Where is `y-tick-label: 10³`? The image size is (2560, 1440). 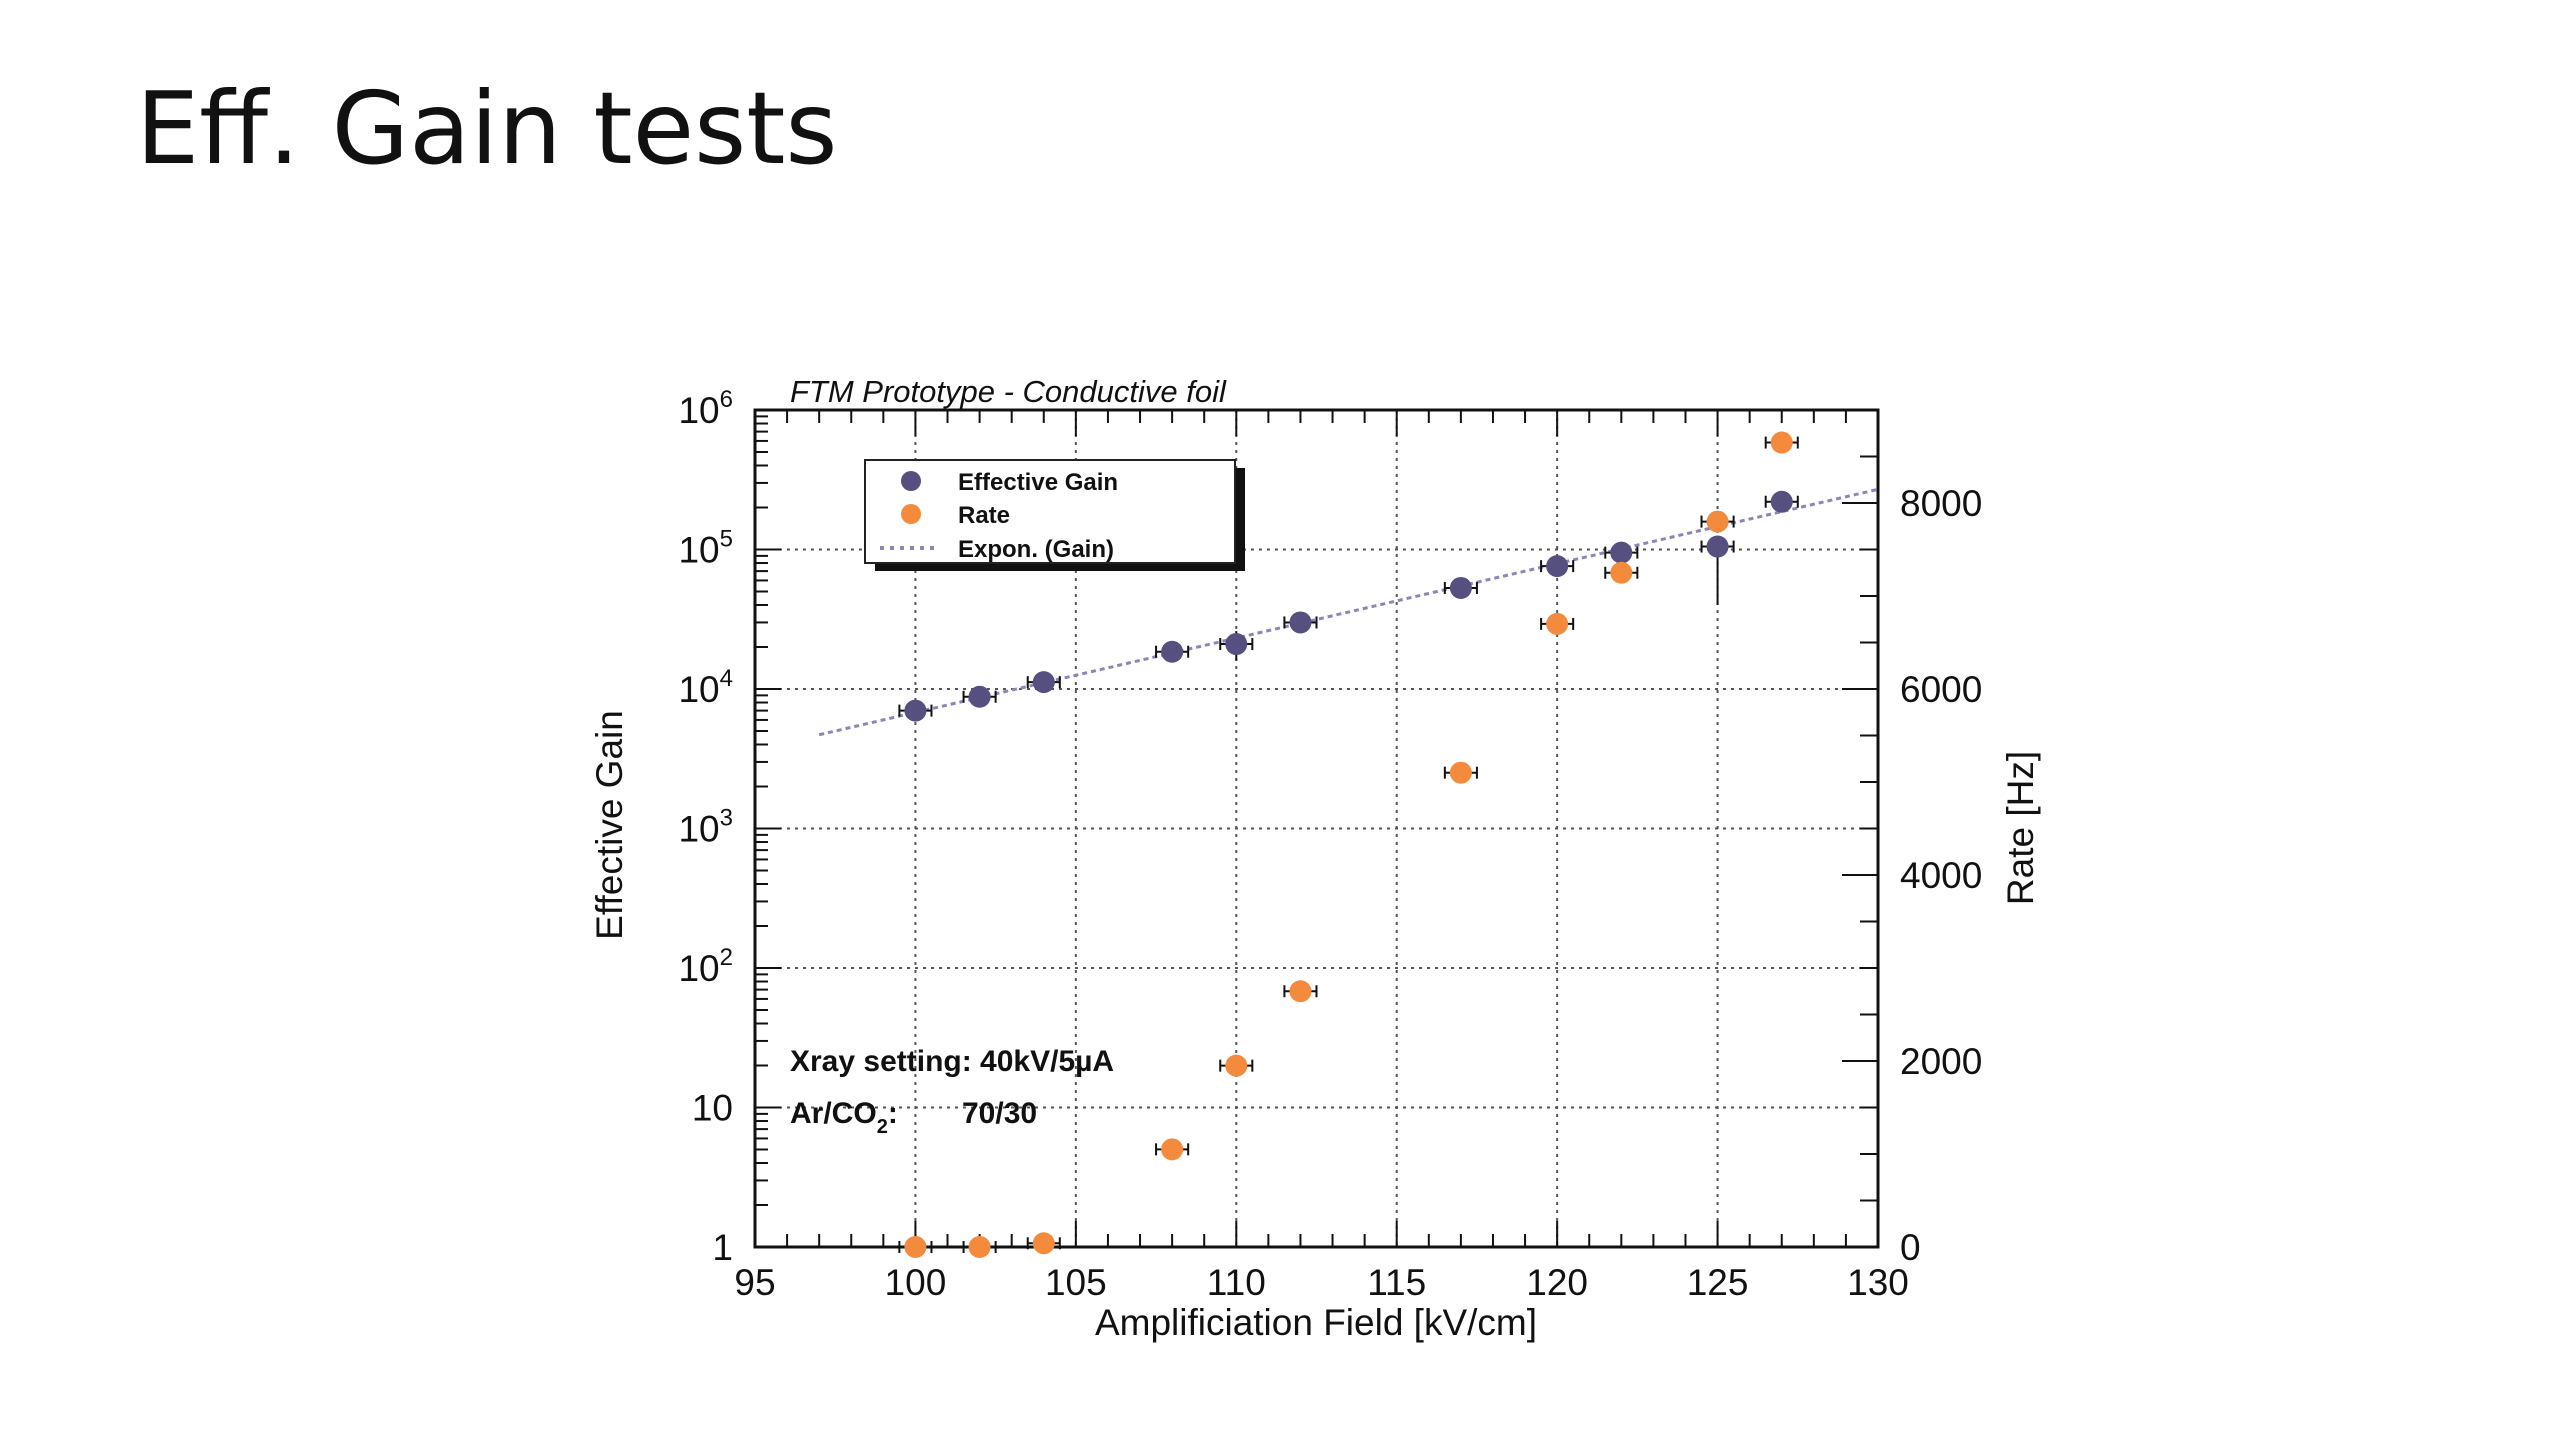 y-tick-label: 10³ is located at coordinates (705, 827).